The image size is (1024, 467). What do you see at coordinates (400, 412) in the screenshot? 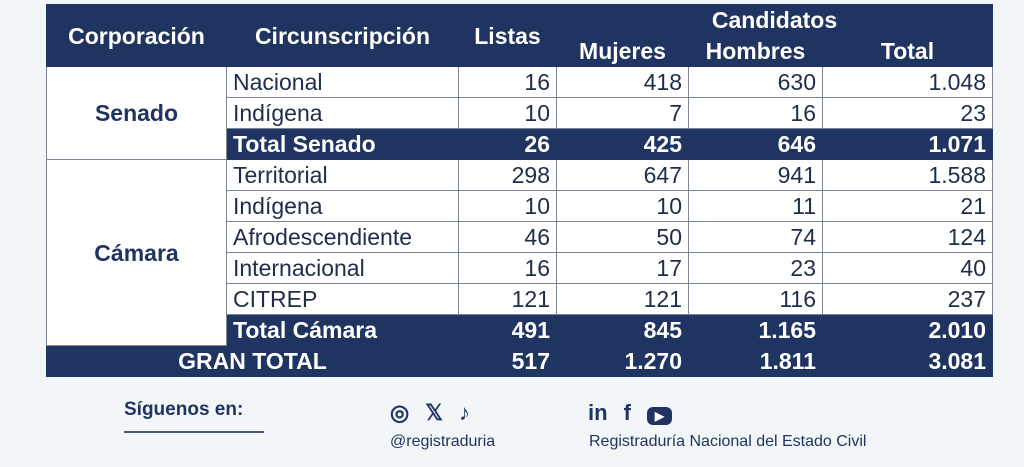
I see `instagram-icon: ◎` at bounding box center [400, 412].